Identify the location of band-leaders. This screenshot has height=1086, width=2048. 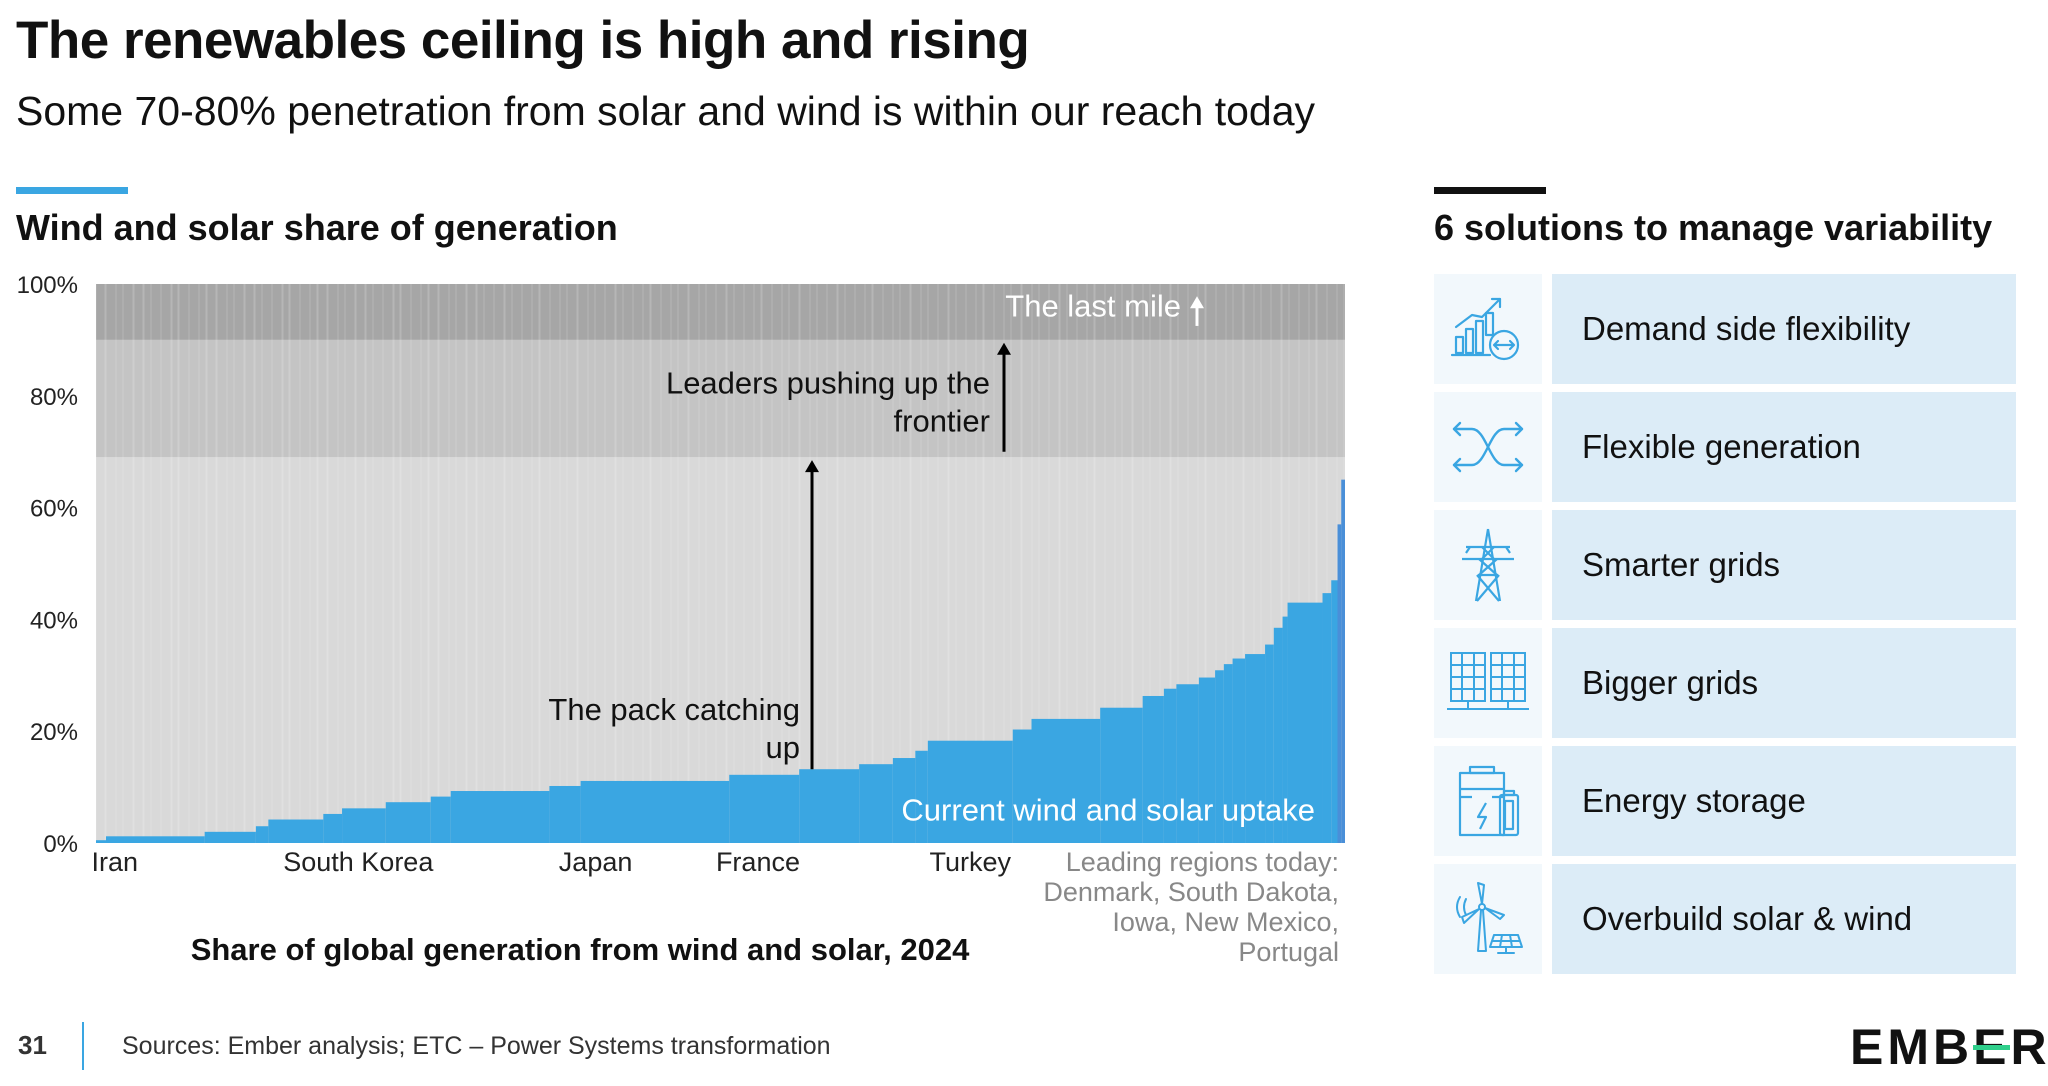
(720, 398).